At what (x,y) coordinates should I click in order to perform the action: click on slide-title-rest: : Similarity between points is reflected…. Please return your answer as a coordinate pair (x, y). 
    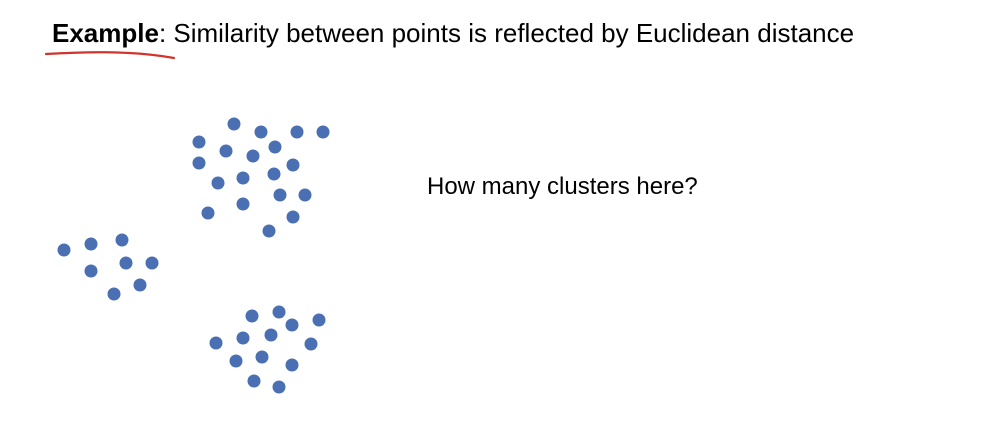
    Looking at the image, I should click on (506, 33).